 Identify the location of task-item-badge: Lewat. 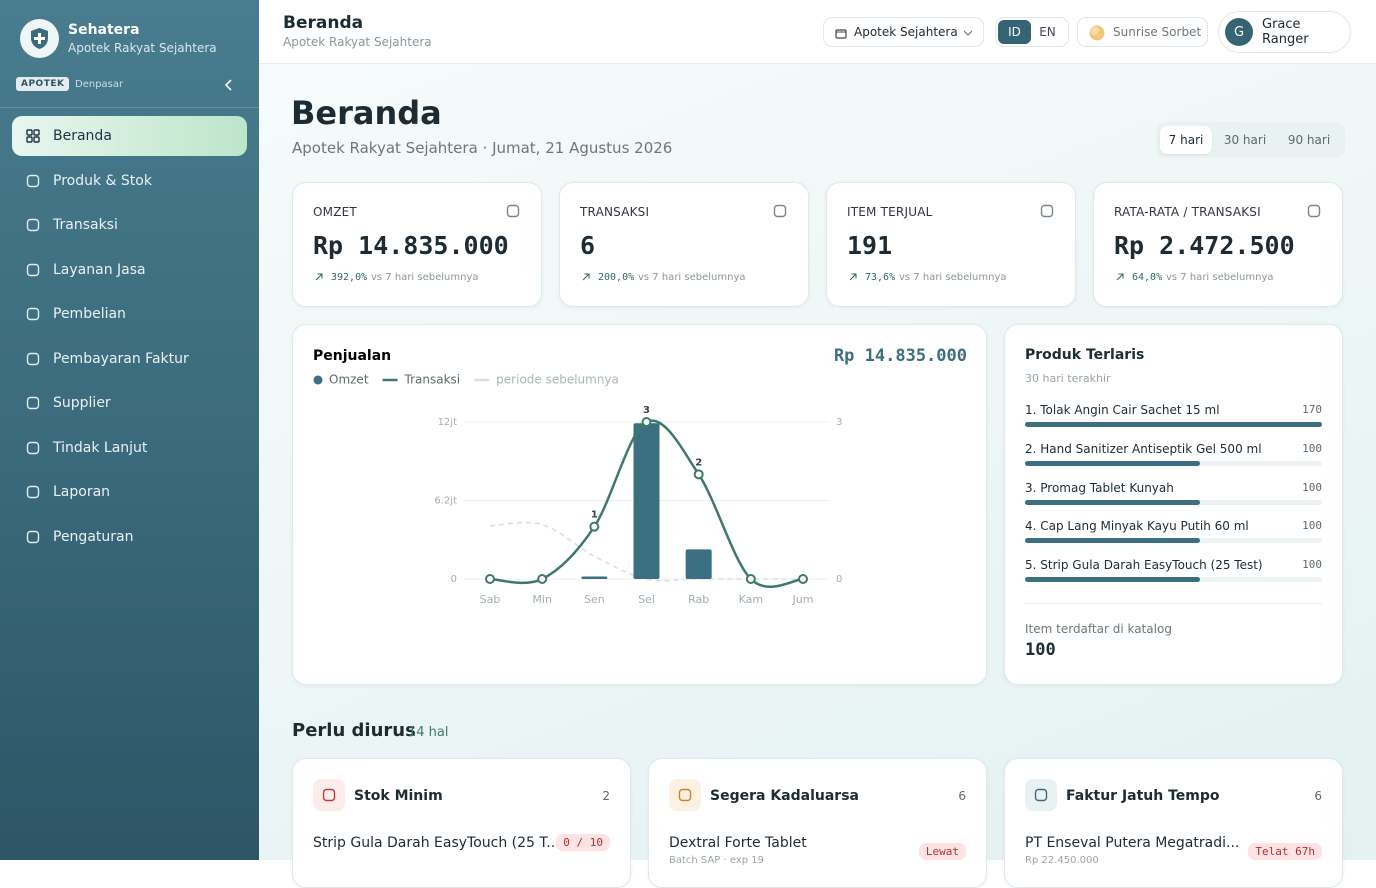
(942, 851).